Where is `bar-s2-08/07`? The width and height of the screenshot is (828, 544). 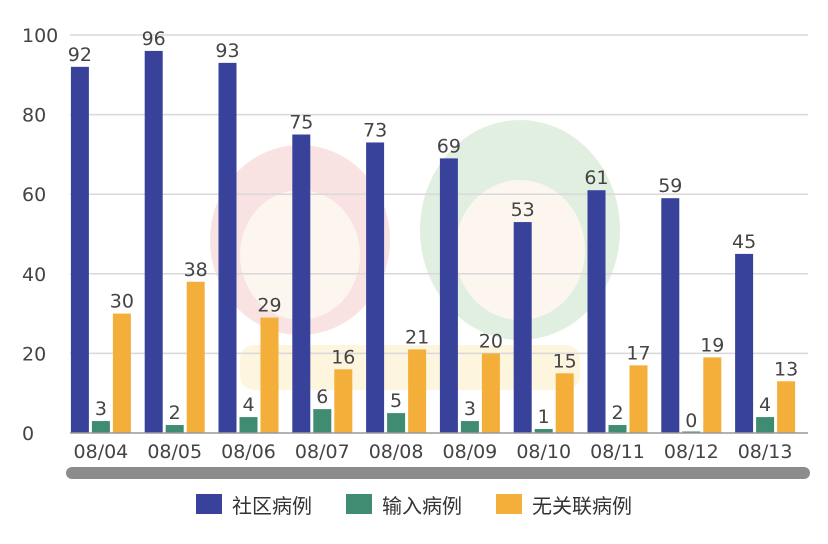 bar-s2-08/07 is located at coordinates (343, 401).